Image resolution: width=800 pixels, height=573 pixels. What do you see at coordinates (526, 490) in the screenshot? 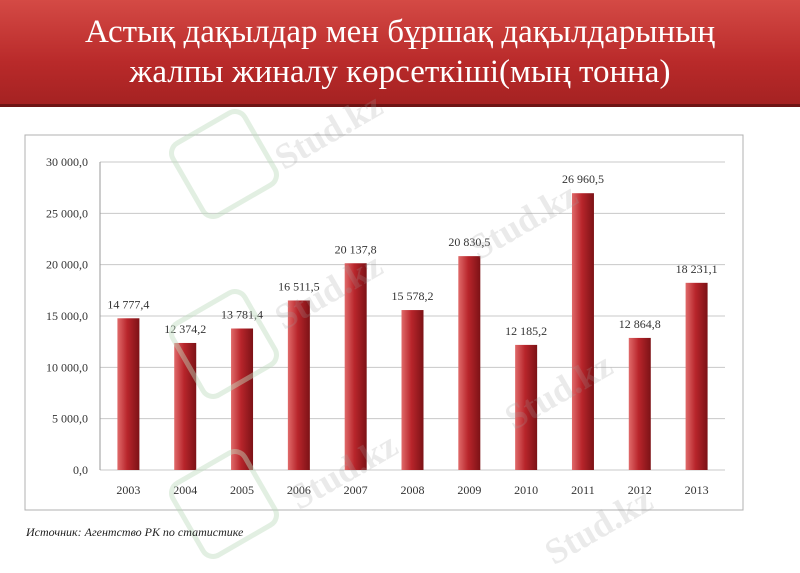
I see `x-tick-label: 2010` at bounding box center [526, 490].